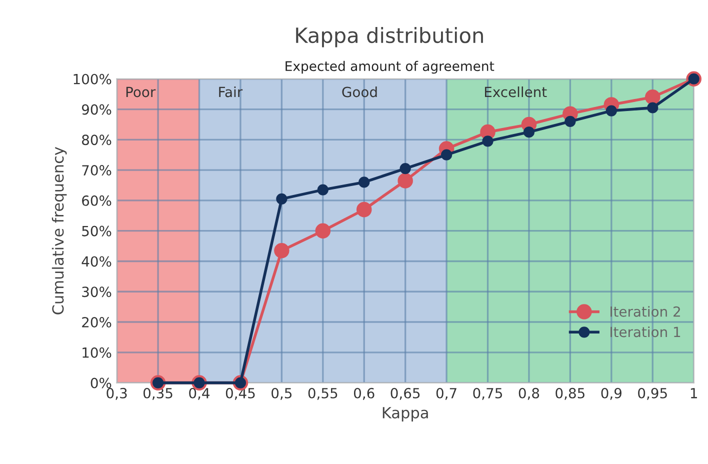 The image size is (708, 464). What do you see at coordinates (652, 394) in the screenshot?
I see `x-tick-label: 0,95` at bounding box center [652, 394].